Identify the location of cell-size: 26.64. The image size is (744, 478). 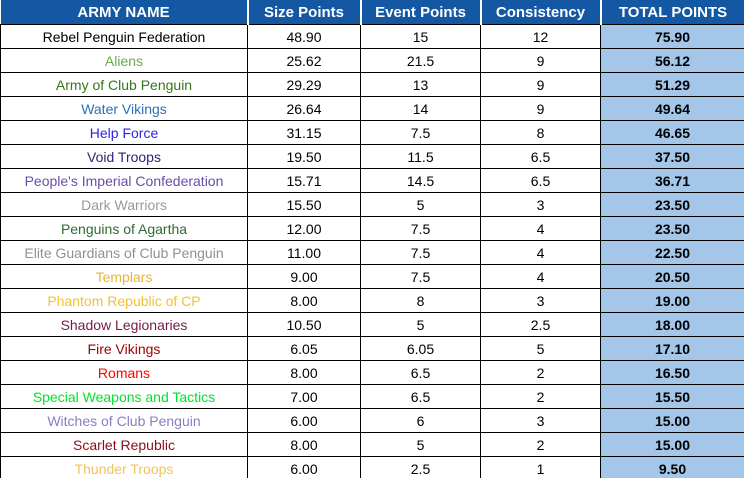
(304, 108).